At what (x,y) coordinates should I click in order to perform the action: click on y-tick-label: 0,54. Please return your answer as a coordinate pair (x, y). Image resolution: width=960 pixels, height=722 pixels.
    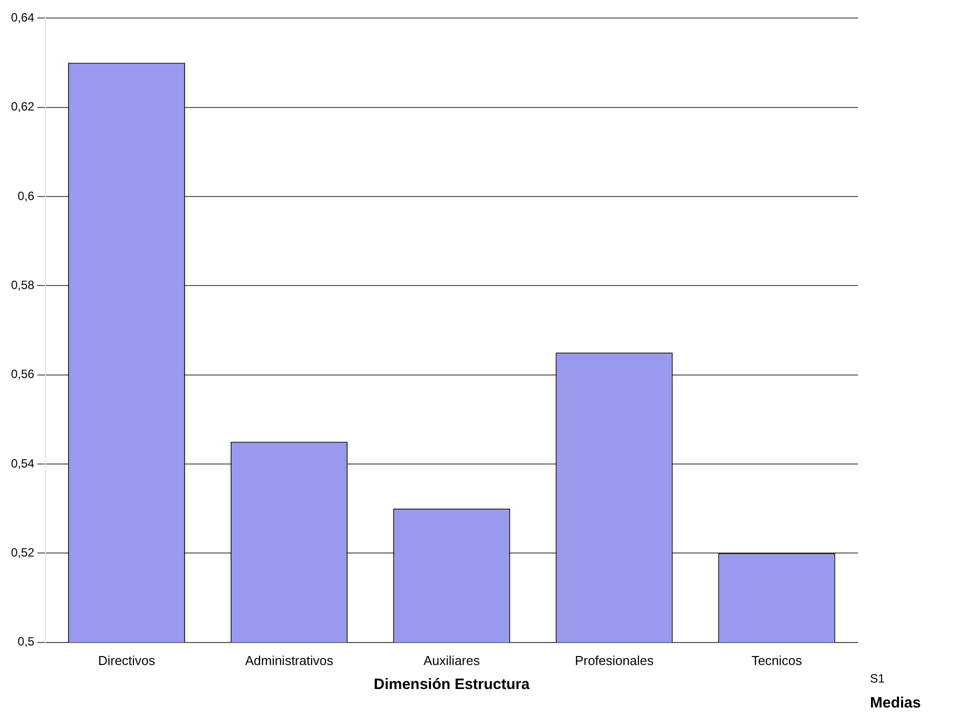
    Looking at the image, I should click on (22, 463).